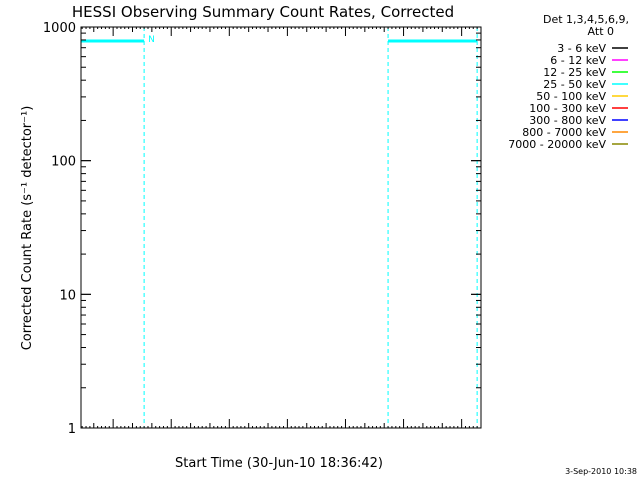 This screenshot has height=484, width=640. Describe the element at coordinates (601, 31) in the screenshot. I see `legend-header-line-2: Att 0` at that location.